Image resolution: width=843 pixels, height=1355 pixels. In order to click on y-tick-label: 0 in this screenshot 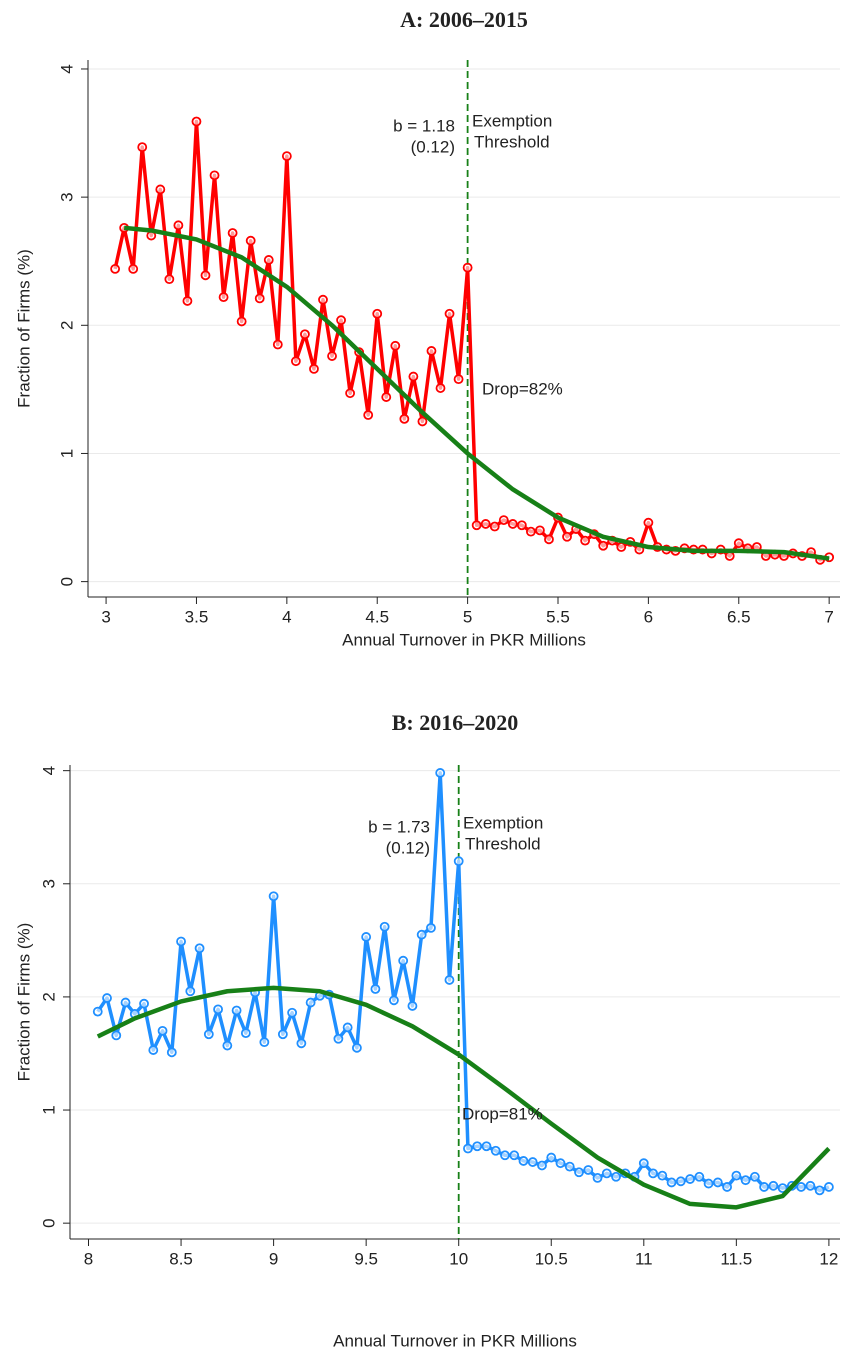, I will do `click(48, 1222)`.